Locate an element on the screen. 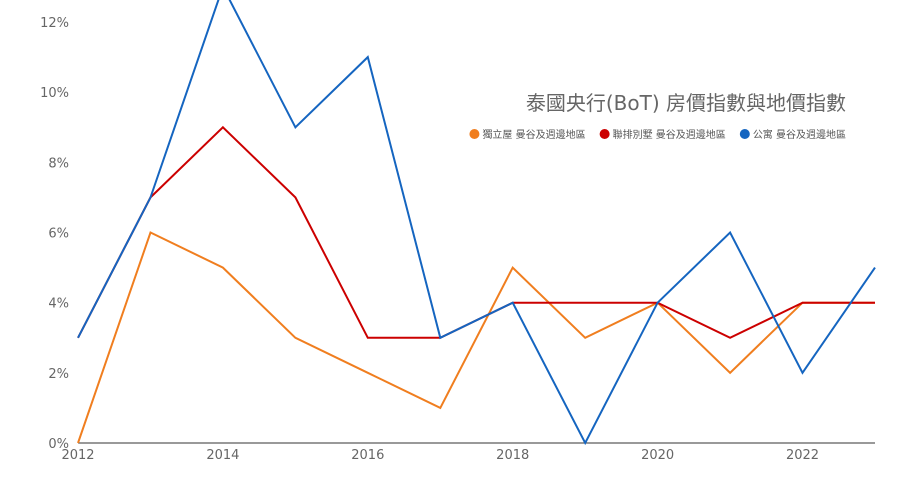  legend: 獨立屋 曼谷及週邊地區 聯排別墅 曼谷及週邊地區 公寓 曼谷及週邊地區 is located at coordinates (657, 134).